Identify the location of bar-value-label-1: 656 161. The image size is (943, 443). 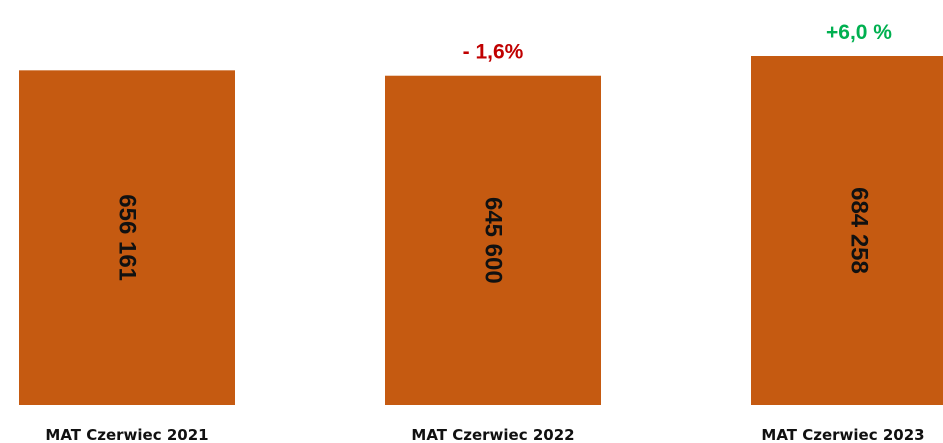
(127, 237).